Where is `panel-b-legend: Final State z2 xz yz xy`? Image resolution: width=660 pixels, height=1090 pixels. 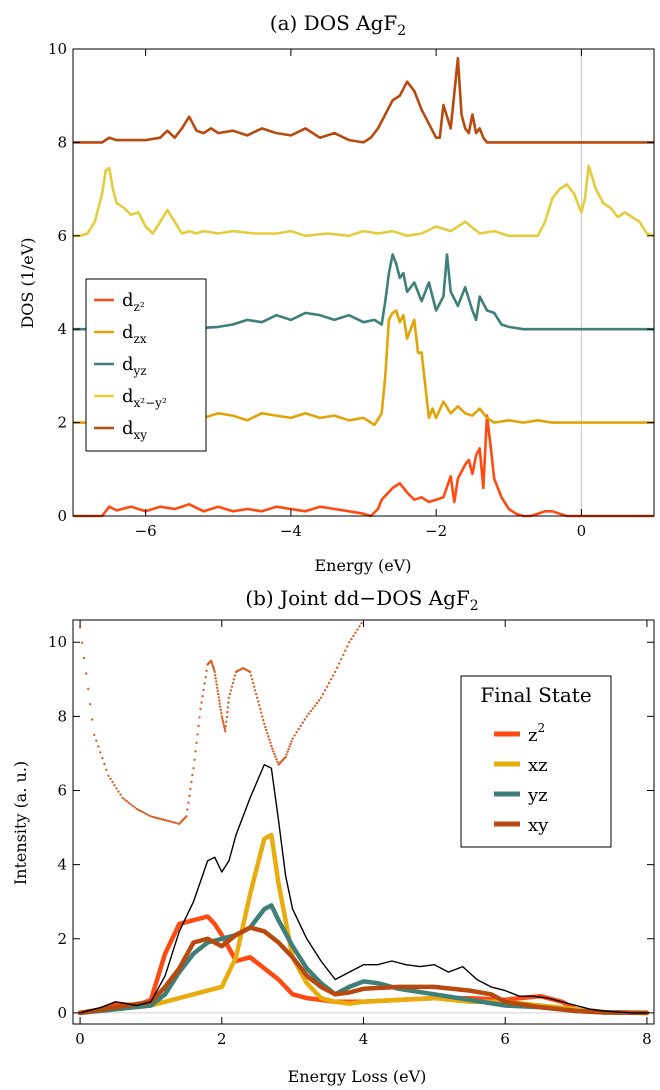
panel-b-legend: Final State z2 xz yz xy is located at coordinates (536, 761).